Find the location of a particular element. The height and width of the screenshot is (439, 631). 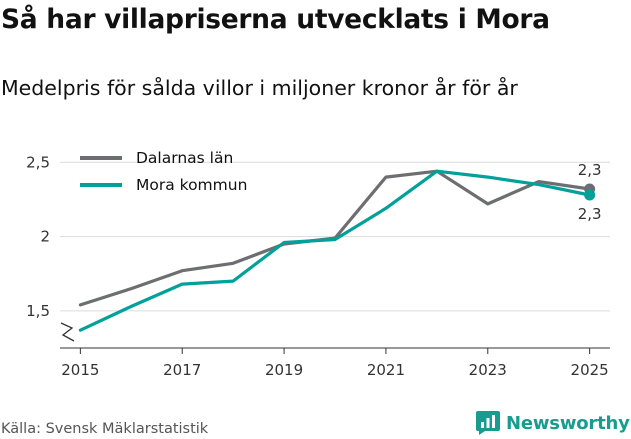

x-tick-label: 2025 is located at coordinates (590, 370).